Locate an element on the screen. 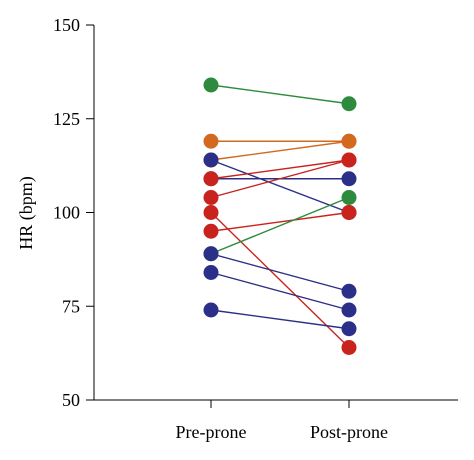  point-11-pre is located at coordinates (211, 272).